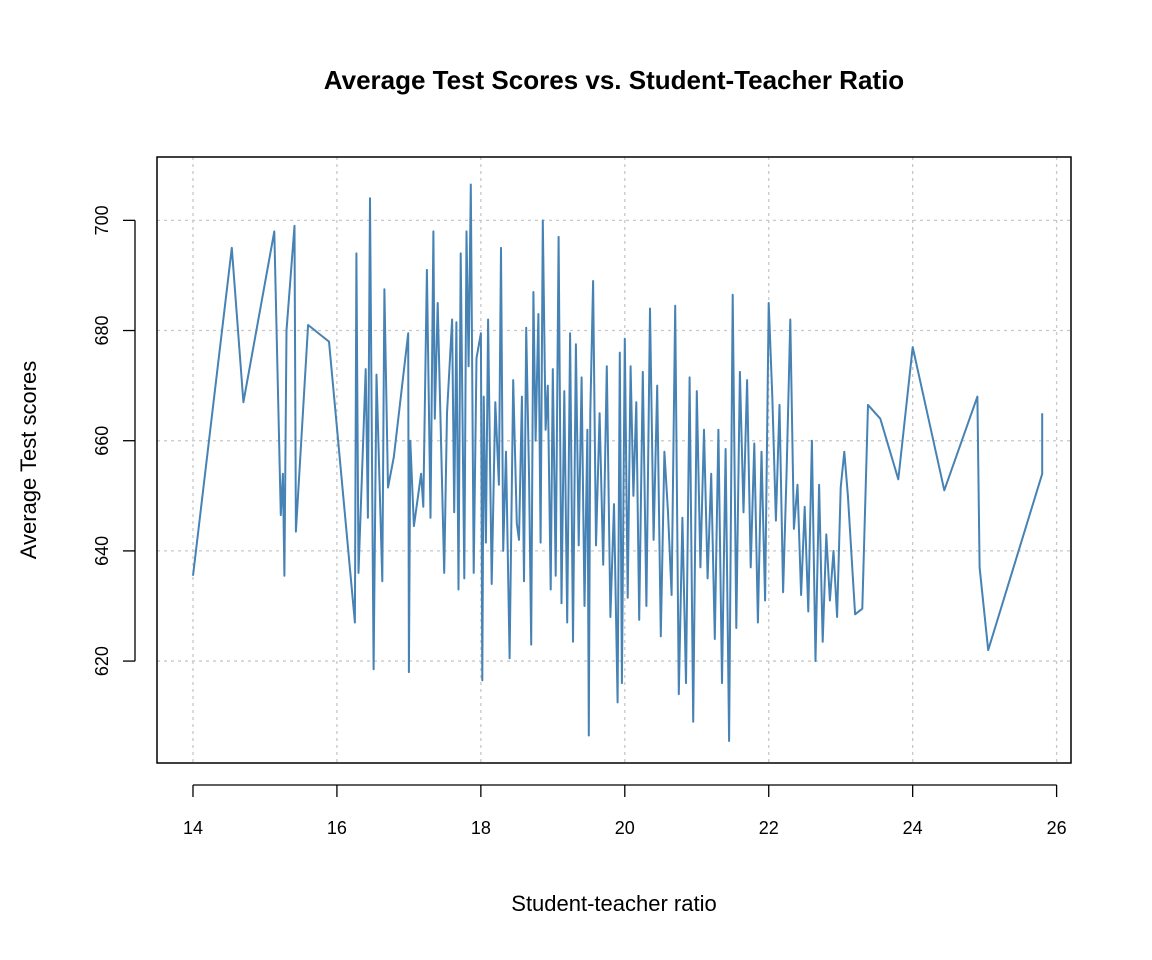  I want to click on x-tick-label: 24, so click(913, 828).